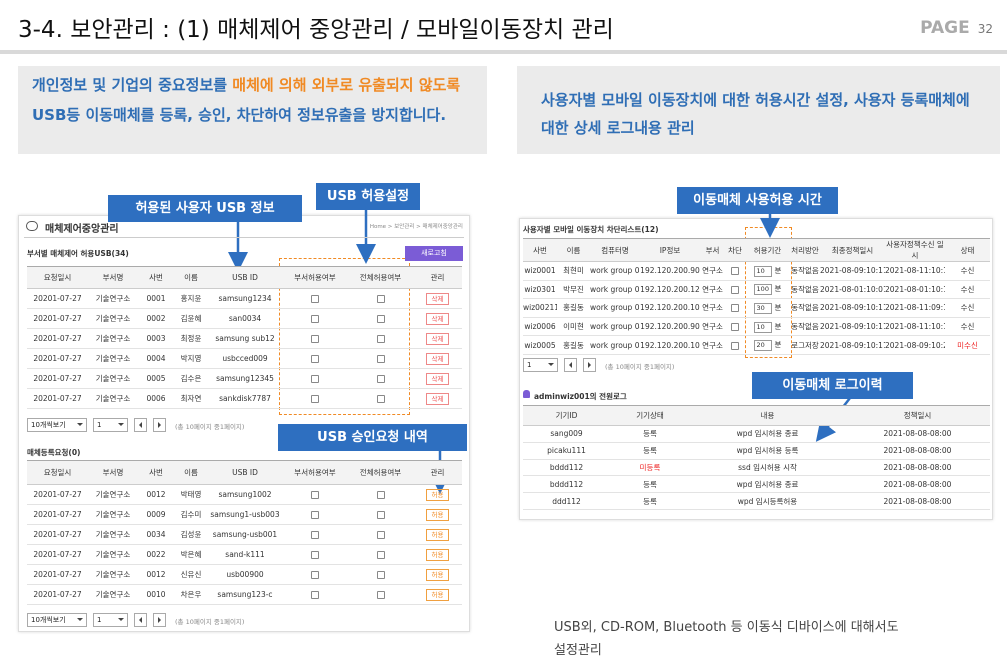 The image size is (1007, 664). Describe the element at coordinates (191, 358) in the screenshot. I see `cell: 박지영` at that location.